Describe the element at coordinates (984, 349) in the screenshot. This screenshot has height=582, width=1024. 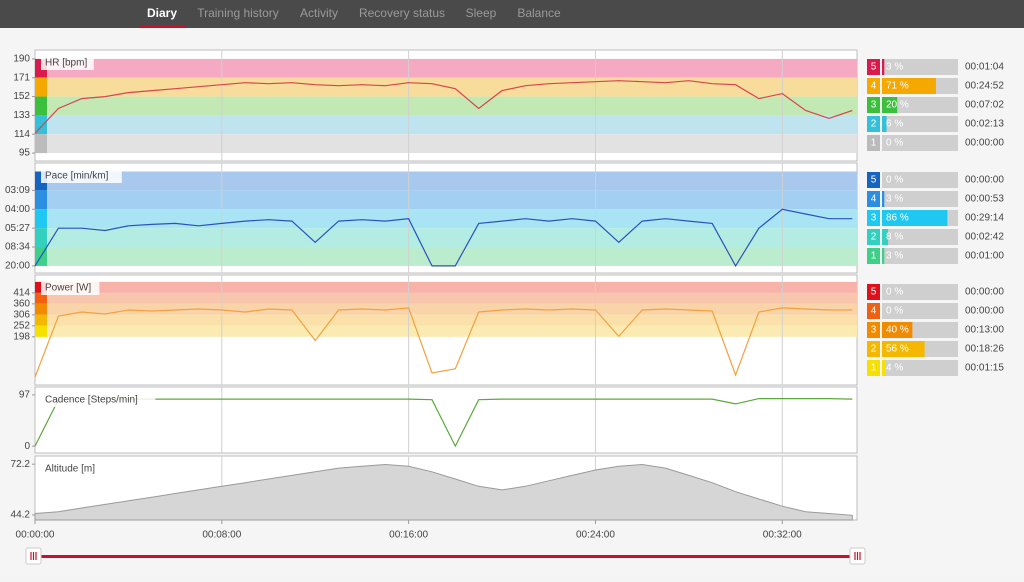
I see `zone-time: 00:18:26` at that location.